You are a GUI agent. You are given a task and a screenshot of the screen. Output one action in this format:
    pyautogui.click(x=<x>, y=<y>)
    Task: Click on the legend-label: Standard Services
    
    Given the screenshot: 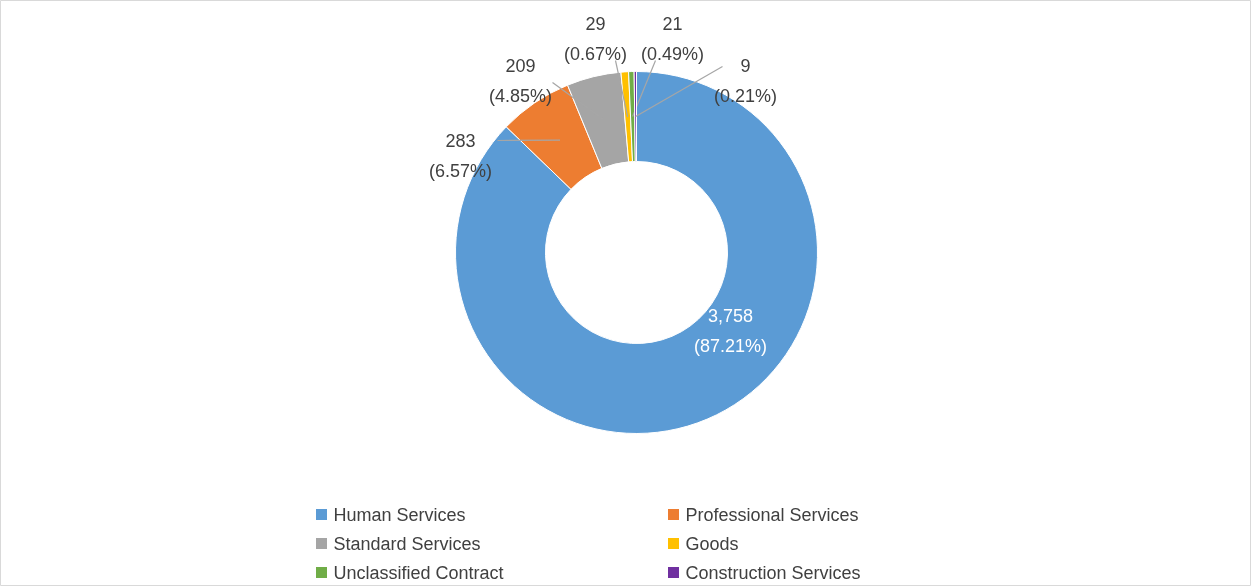 What is the action you would take?
    pyautogui.click(x=407, y=543)
    